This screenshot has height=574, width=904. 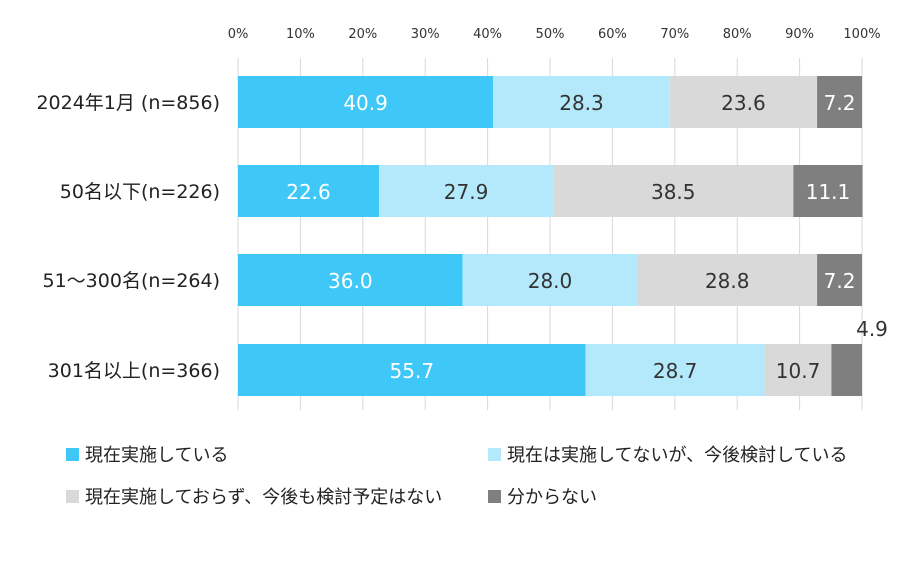 What do you see at coordinates (552, 497) in the screenshot?
I see `legend-label: 分からない` at bounding box center [552, 497].